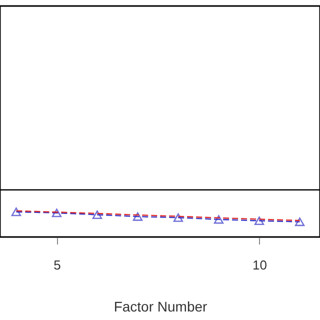 The width and height of the screenshot is (320, 320). Describe the element at coordinates (259, 265) in the screenshot. I see `x-tick-label: 10` at that location.